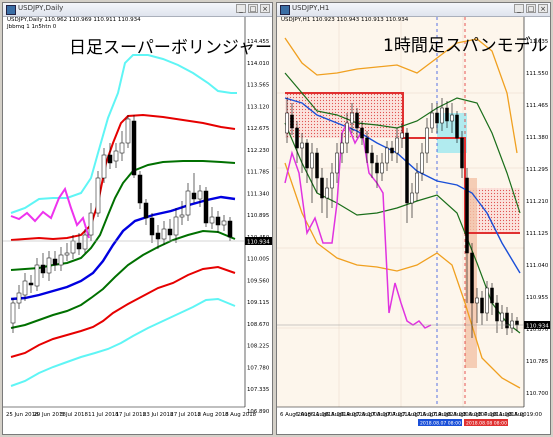  What do you see at coordinates (158, 415) in the screenshot?
I see `date-axis-label: 23 Jul 2018` at bounding box center [158, 415].